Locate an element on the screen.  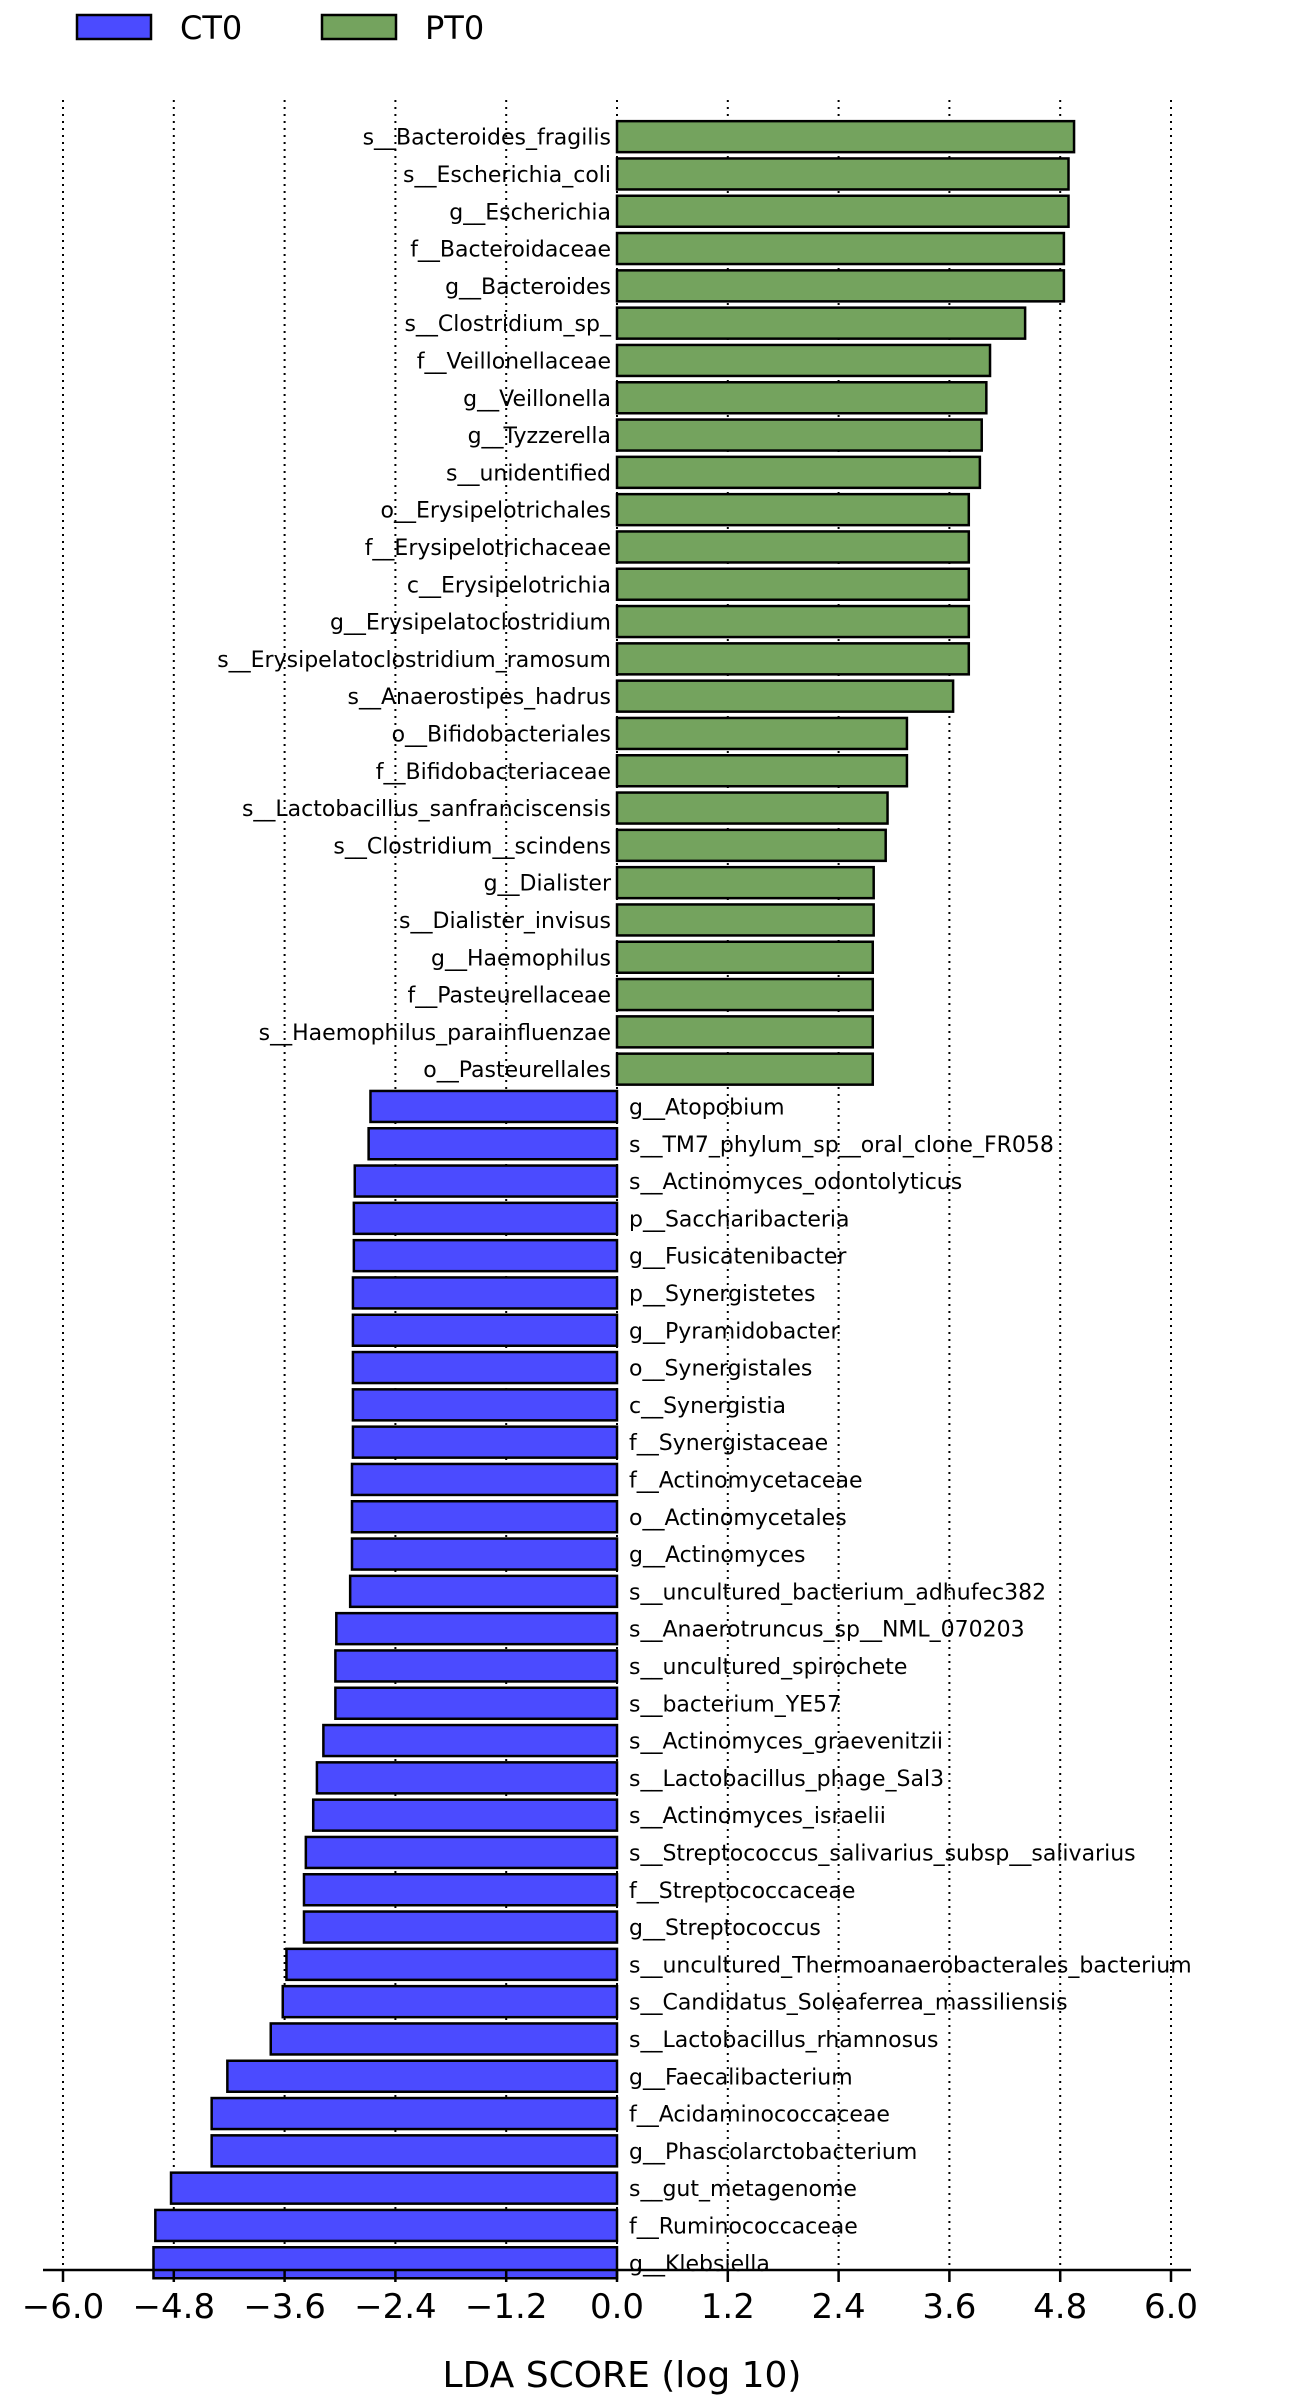
bar-label: s__Dialister_invisus is located at coordinates (505, 921).